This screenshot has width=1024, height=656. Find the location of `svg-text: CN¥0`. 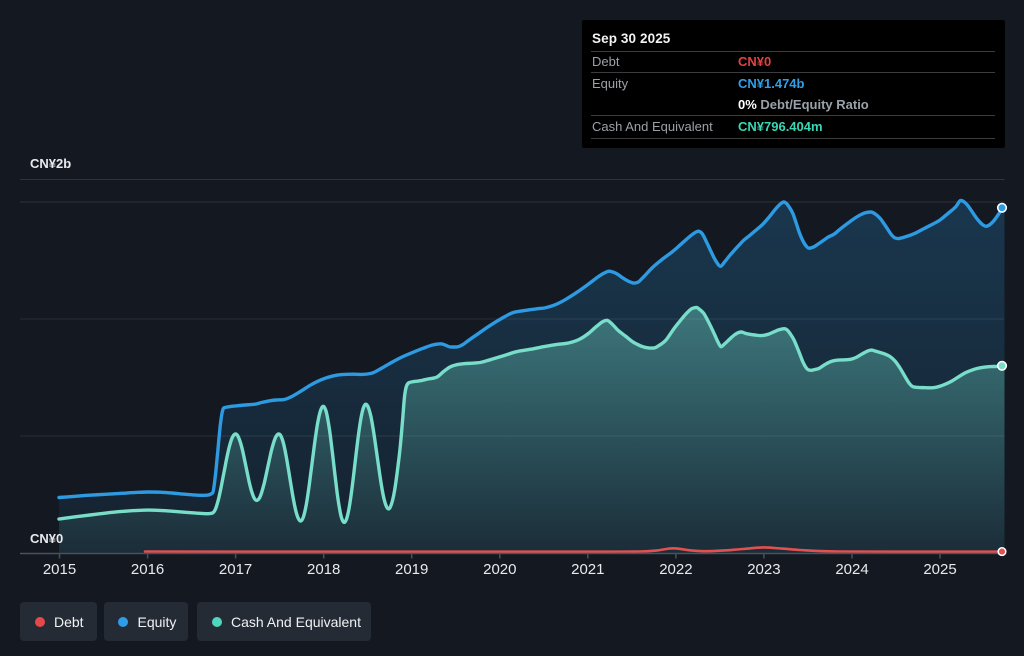

svg-text: CN¥0 is located at coordinates (46, 538).